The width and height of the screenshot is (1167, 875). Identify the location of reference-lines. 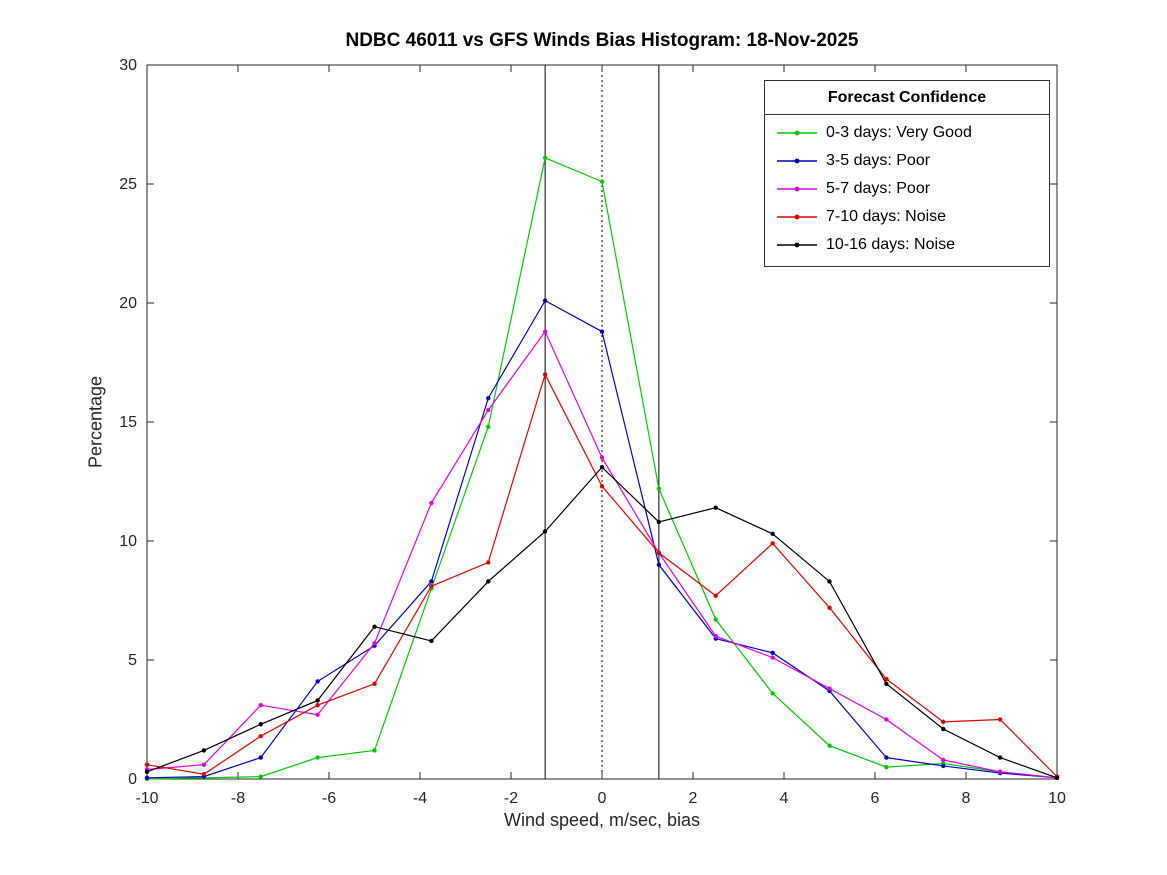
(602, 422).